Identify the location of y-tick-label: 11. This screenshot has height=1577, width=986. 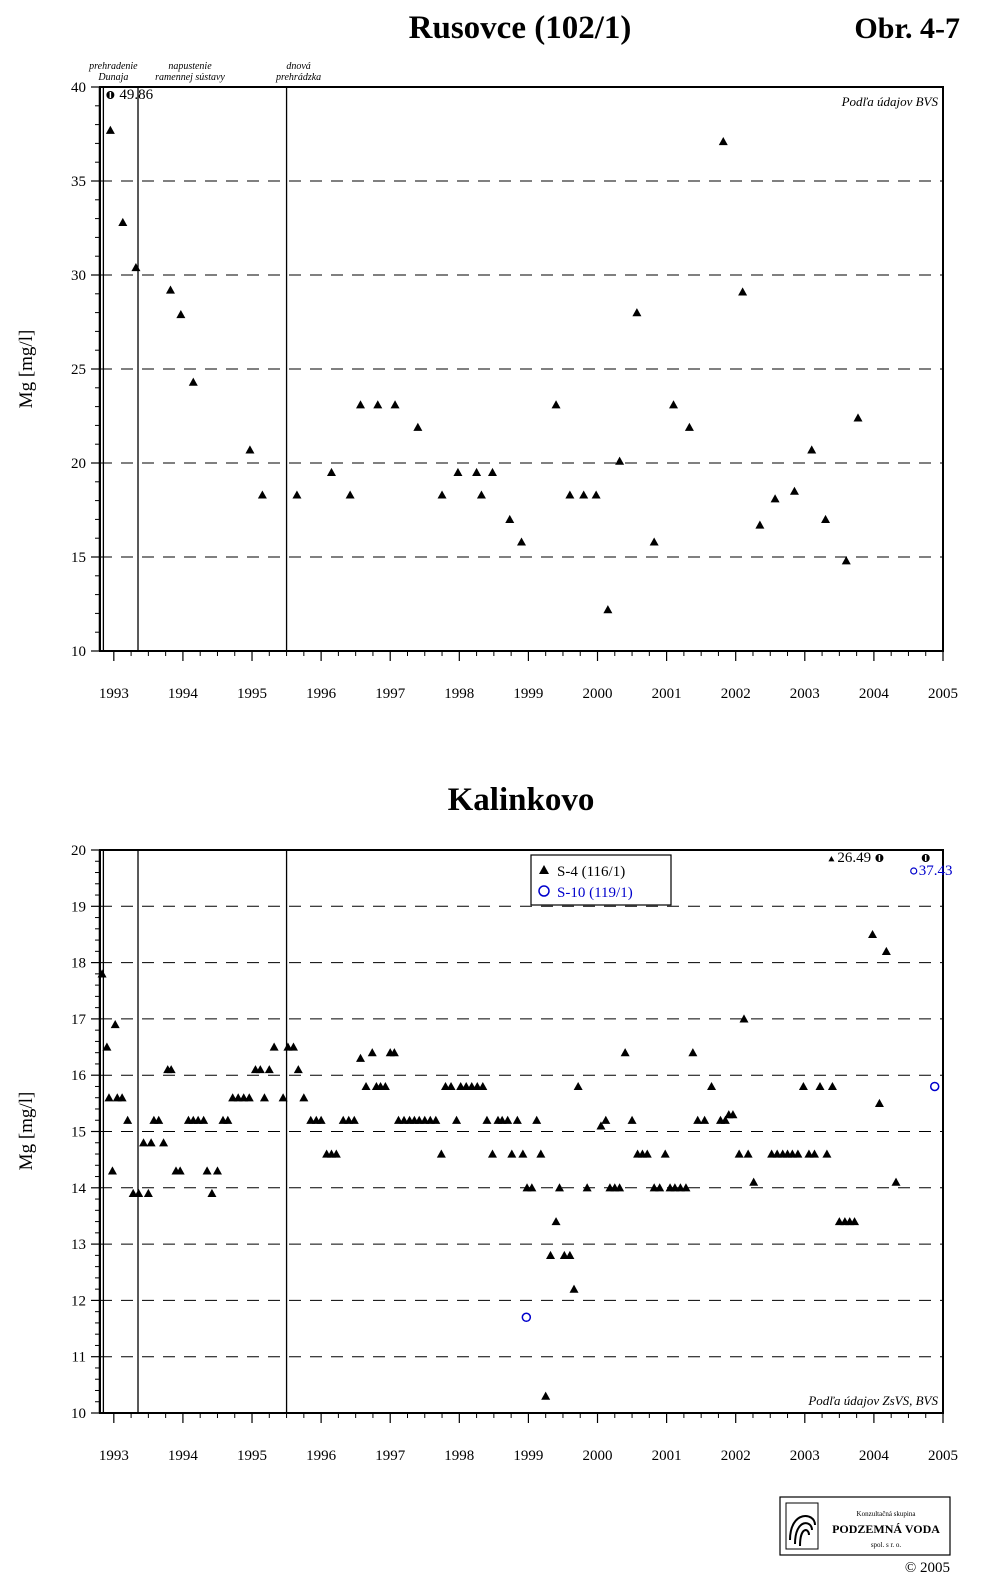
(79, 1358).